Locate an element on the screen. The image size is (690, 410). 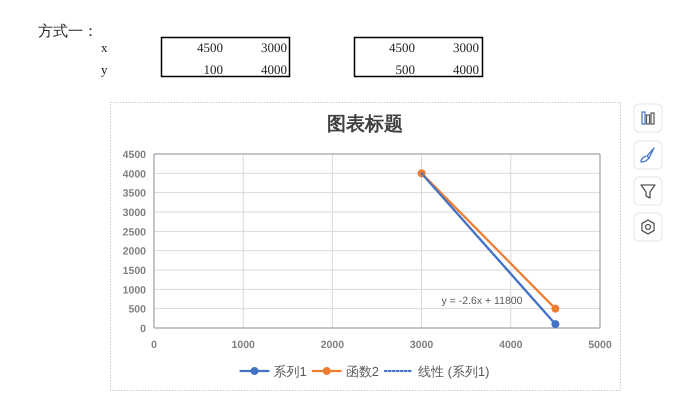
legend-label: 线性 (系列1) is located at coordinates (454, 371).